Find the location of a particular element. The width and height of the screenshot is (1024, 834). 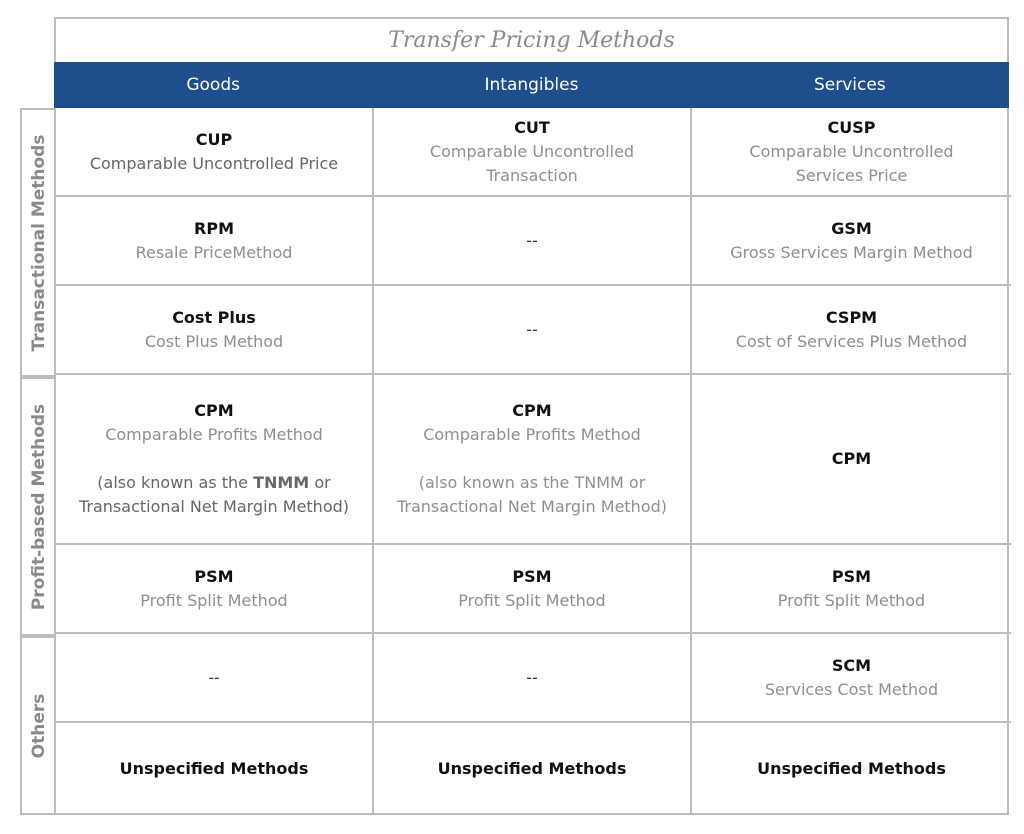

group-label-transactional: Transactional Methods is located at coordinates (38, 242).